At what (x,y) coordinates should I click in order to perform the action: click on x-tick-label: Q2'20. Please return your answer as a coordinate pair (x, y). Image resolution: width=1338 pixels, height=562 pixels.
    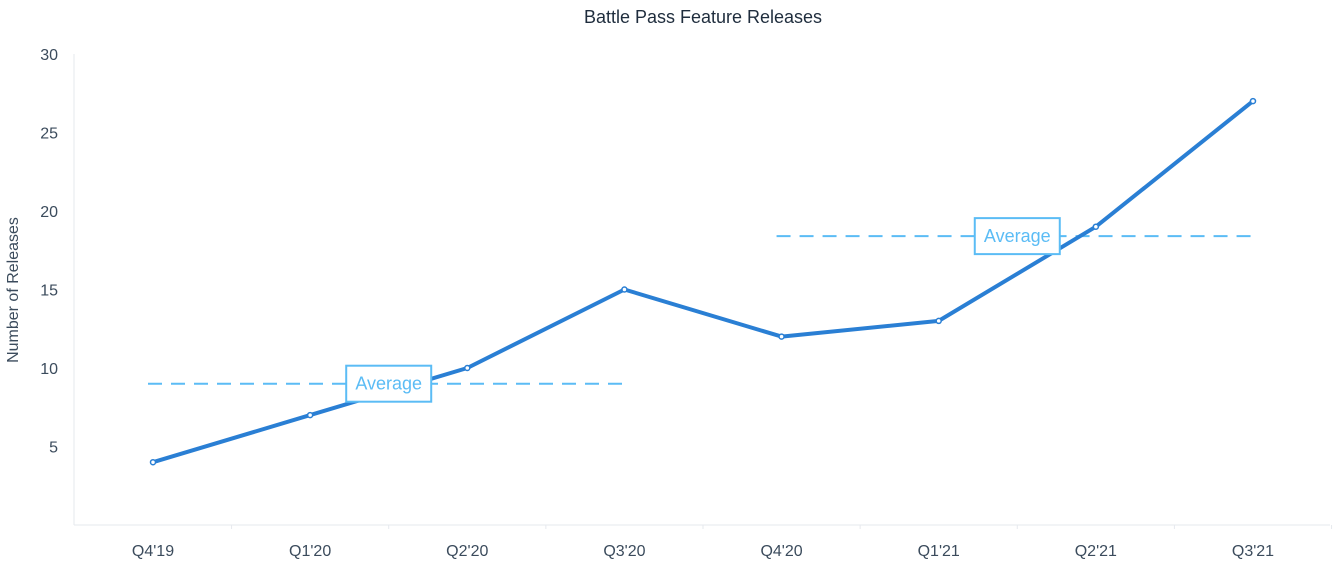
    Looking at the image, I should click on (467, 551).